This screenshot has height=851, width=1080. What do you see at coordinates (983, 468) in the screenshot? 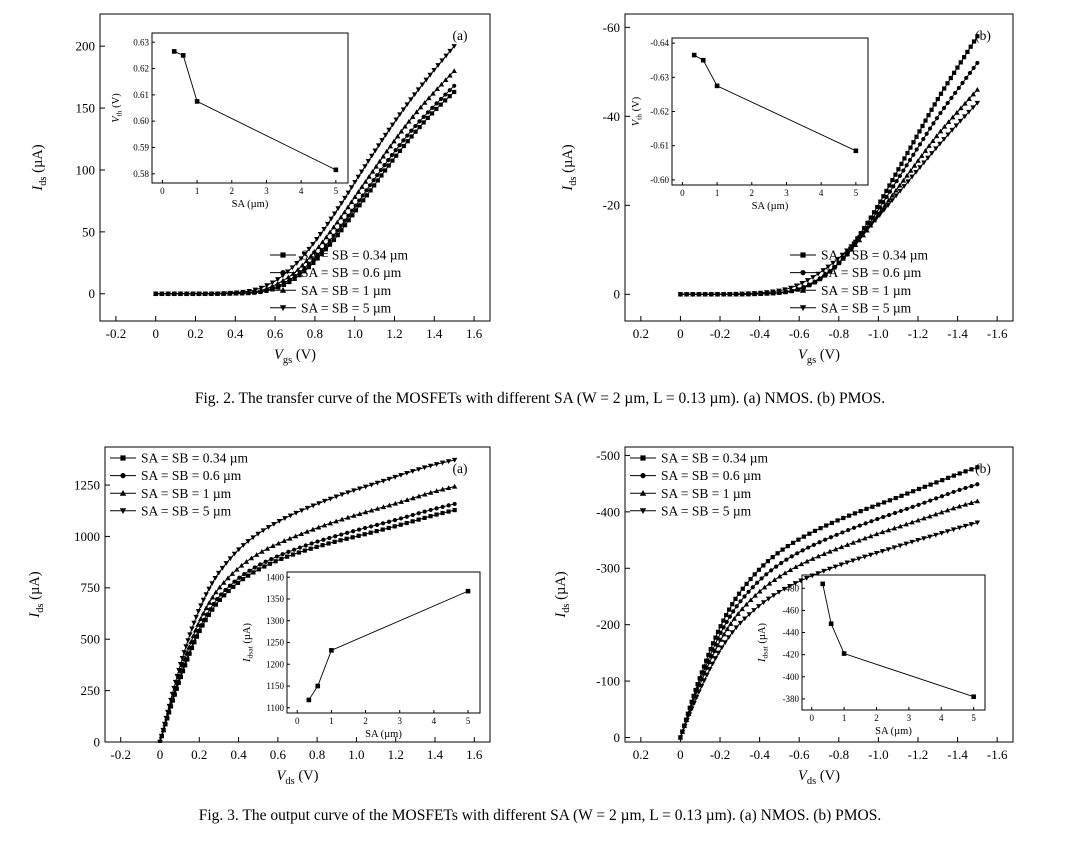
I see `panel-label: (b)` at bounding box center [983, 468].